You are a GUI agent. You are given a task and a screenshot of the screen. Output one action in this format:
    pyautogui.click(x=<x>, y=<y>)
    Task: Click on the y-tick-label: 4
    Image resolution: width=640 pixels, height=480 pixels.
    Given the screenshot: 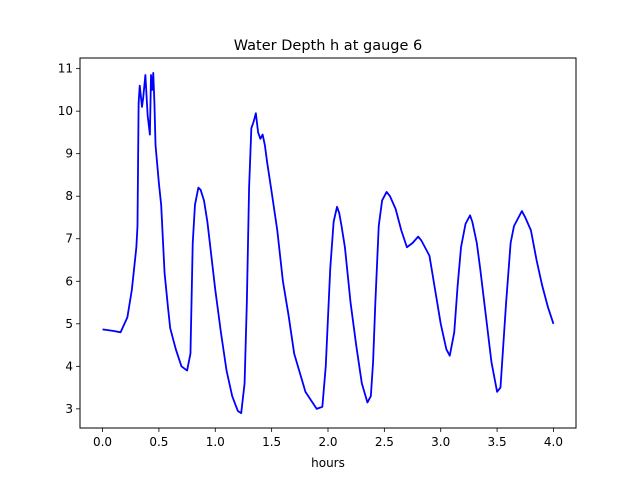 What is the action you would take?
    pyautogui.click(x=69, y=366)
    